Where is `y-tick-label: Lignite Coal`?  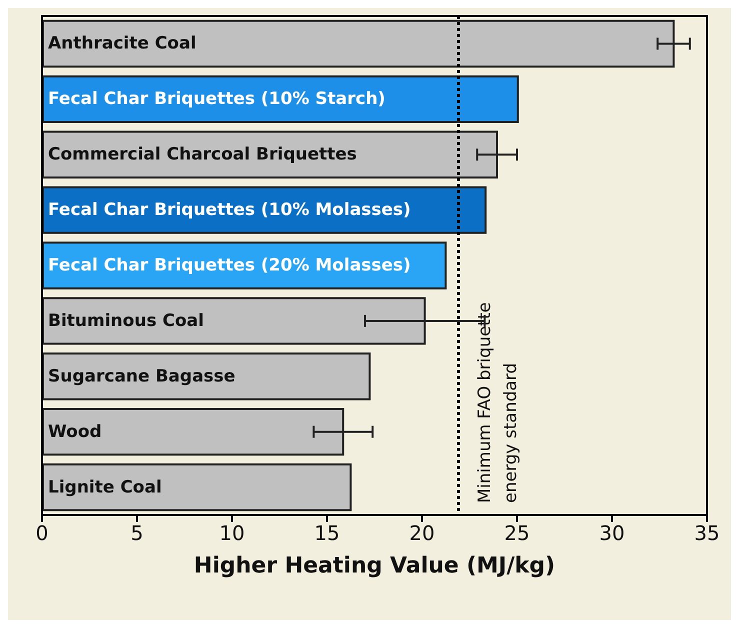 y-tick-label: Lignite Coal is located at coordinates (105, 487).